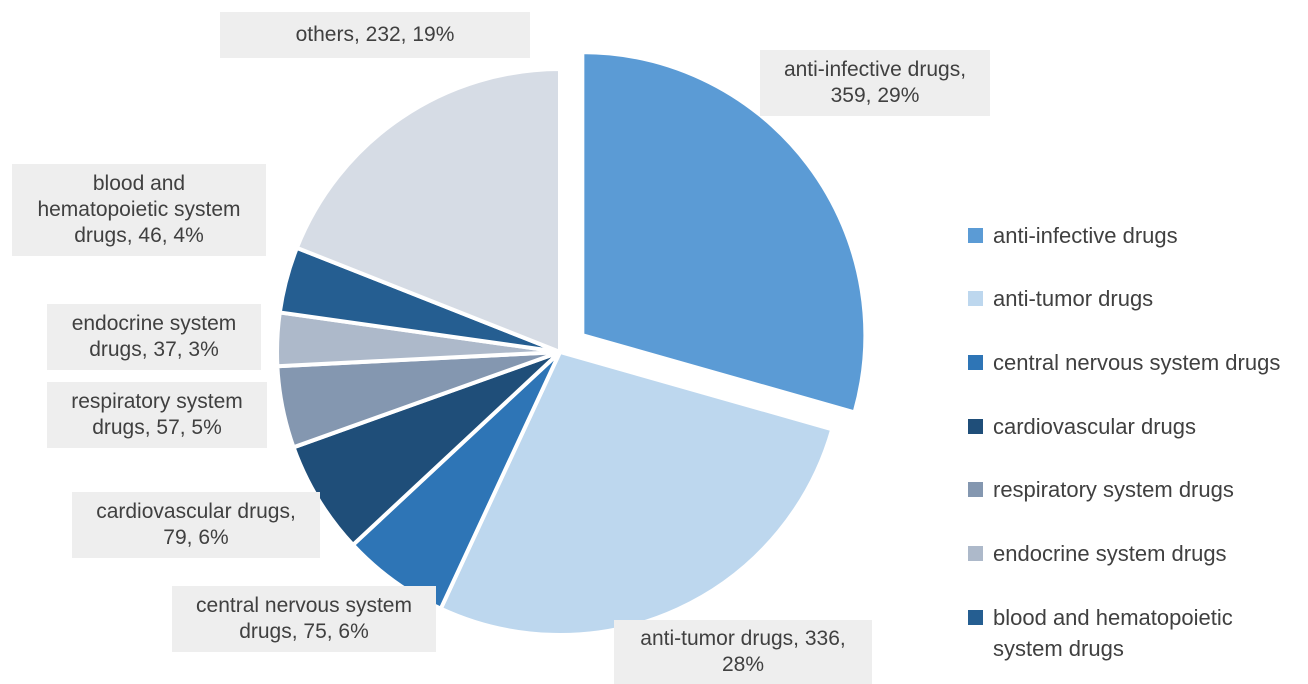 This screenshot has width=1308, height=684. I want to click on legend-item: cardiovascular drugs, so click(1135, 426).